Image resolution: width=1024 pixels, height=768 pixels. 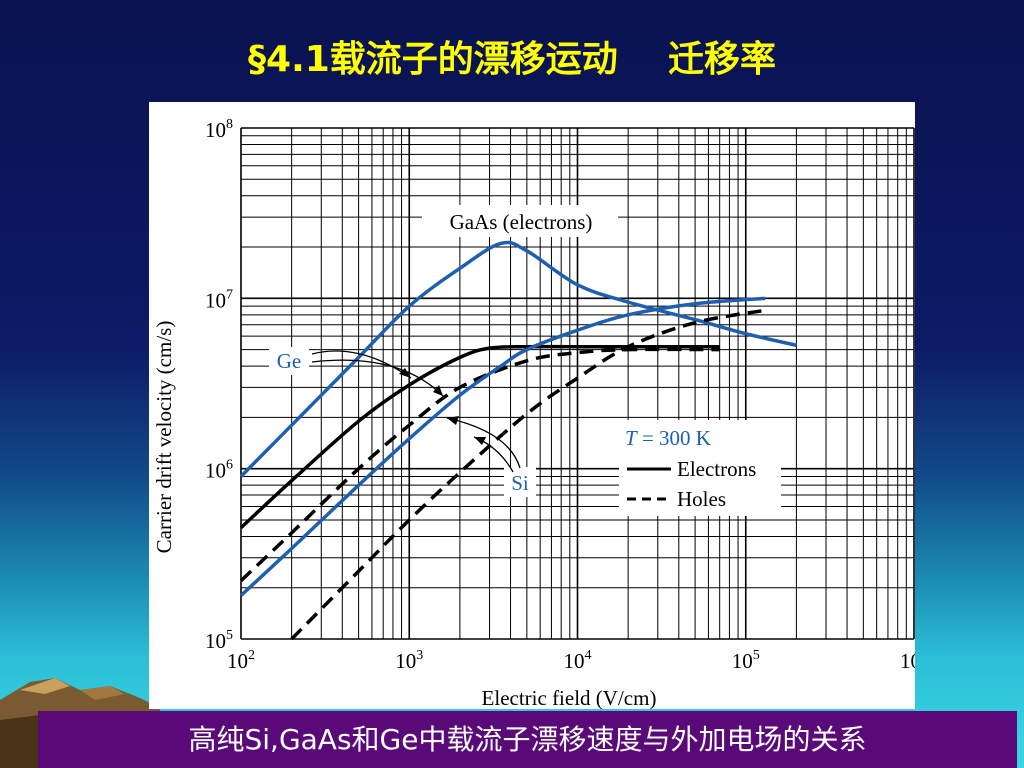 I want to click on ge-arrow-electrons, so click(x=361, y=364).